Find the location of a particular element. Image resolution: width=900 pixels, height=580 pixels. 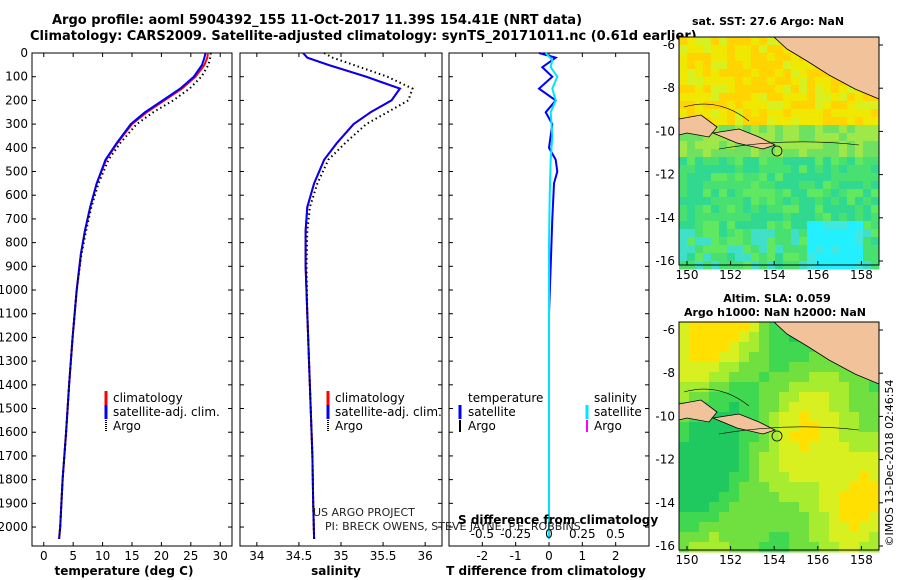

x-tick-label: 35 is located at coordinates (340, 556).